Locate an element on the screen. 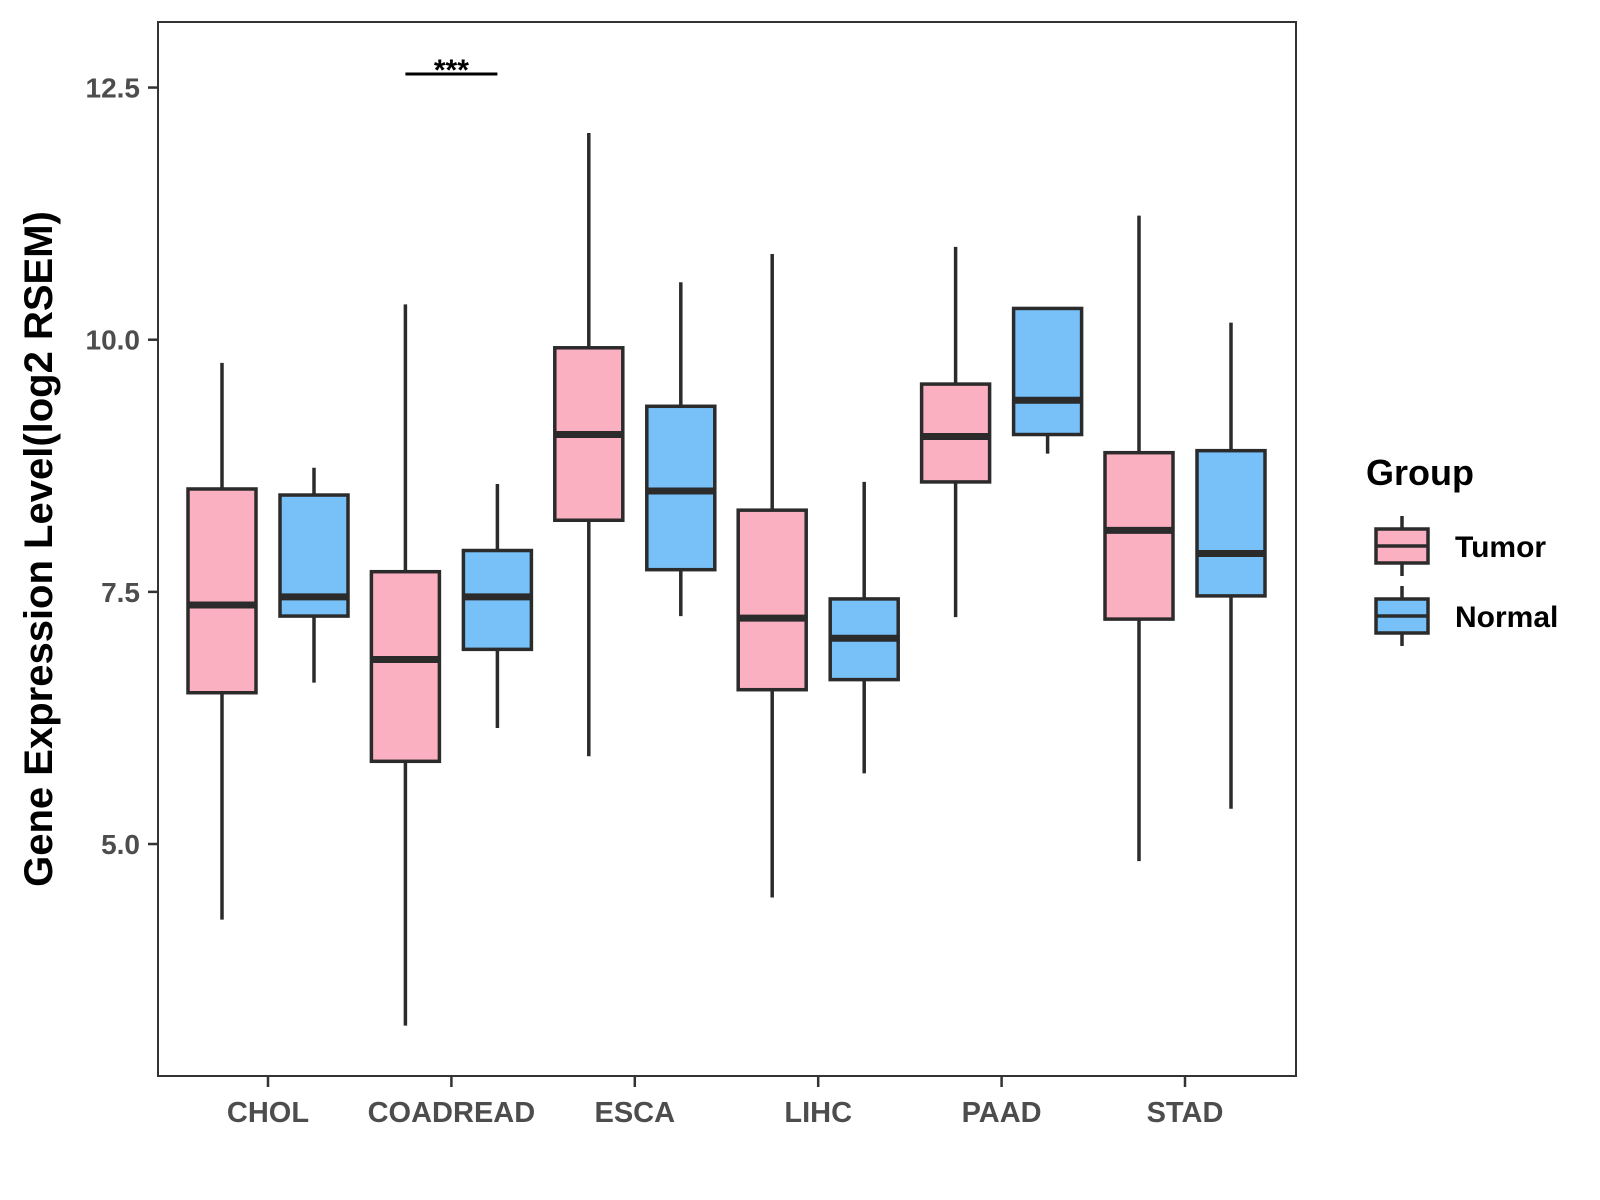 The image size is (1600, 1200). y-tick-label-5.0: 5.0 is located at coordinates (120, 844).